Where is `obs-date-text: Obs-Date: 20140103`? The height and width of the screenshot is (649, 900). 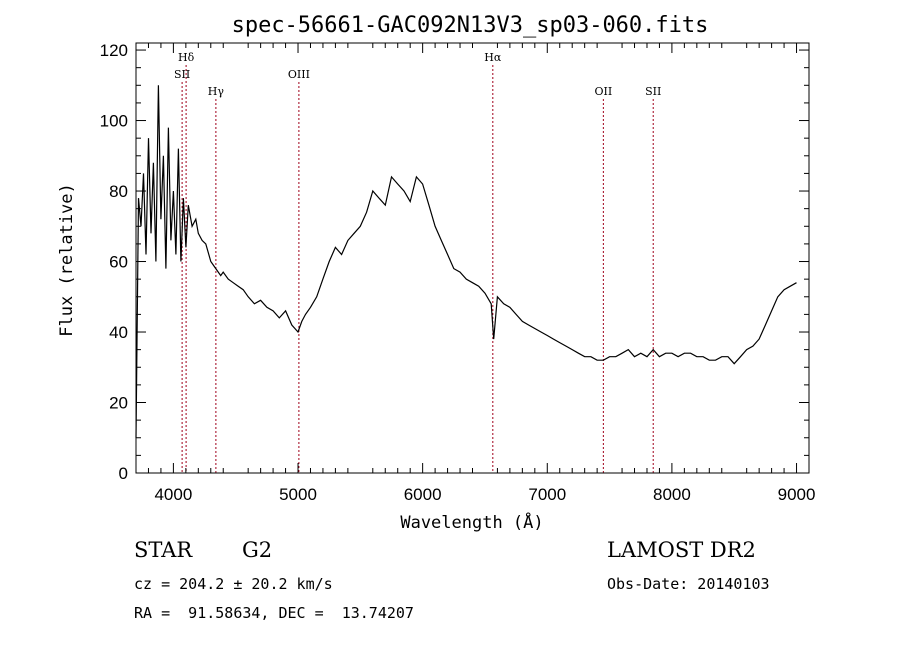 obs-date-text: Obs-Date: 20140103 is located at coordinates (688, 584).